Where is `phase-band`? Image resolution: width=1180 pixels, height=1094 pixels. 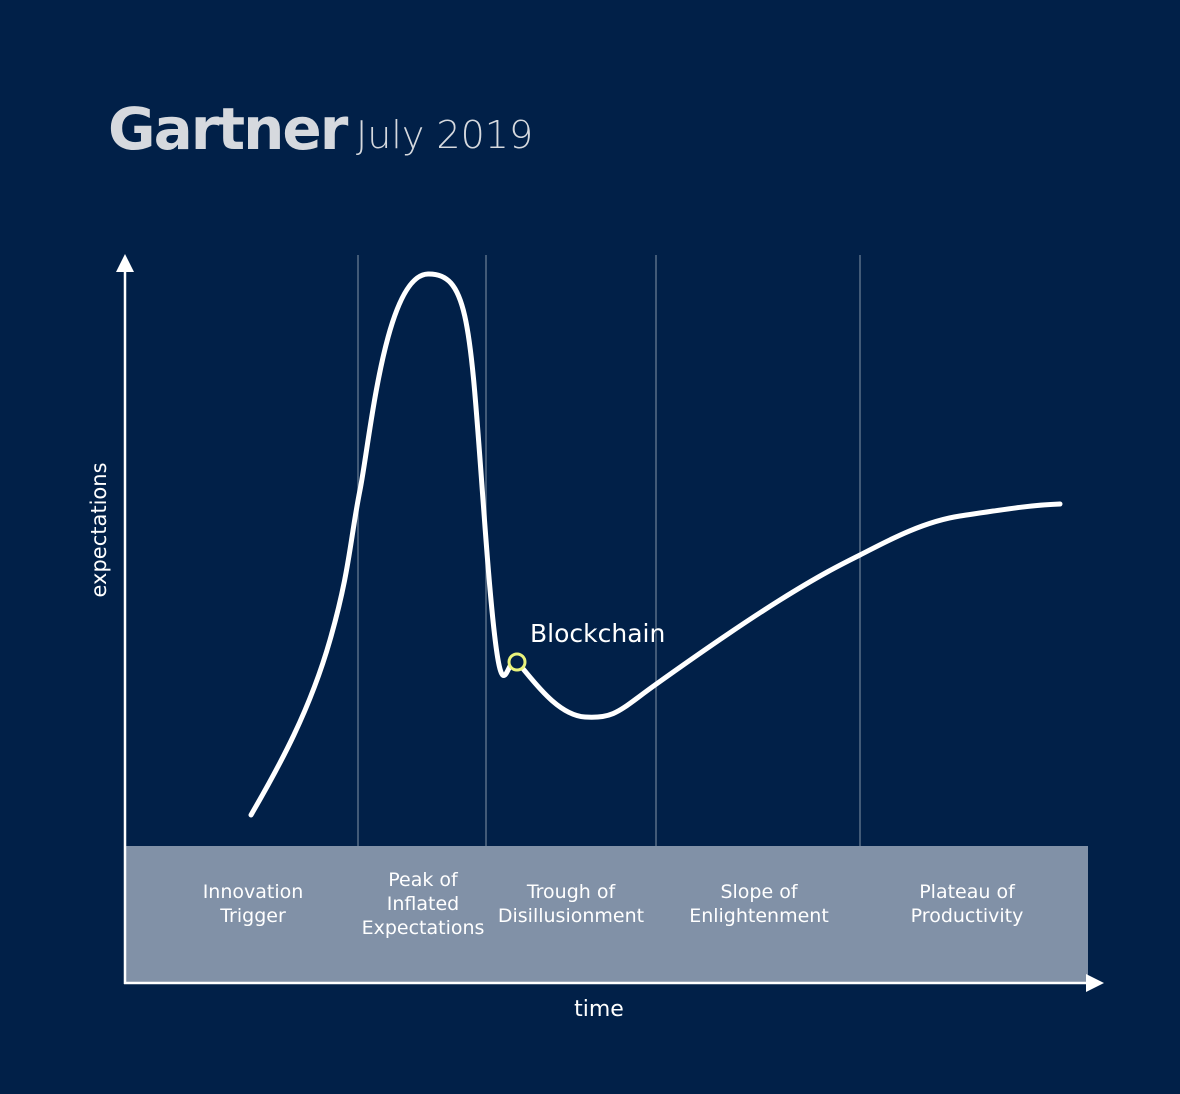 phase-band is located at coordinates (606, 914).